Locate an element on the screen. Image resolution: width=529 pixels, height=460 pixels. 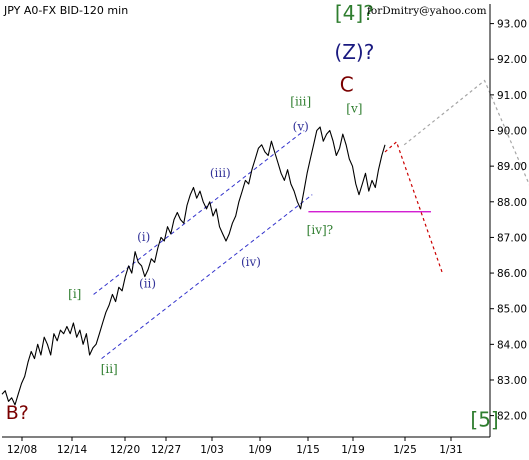
wave-label: (iii) is located at coordinates (220, 173).